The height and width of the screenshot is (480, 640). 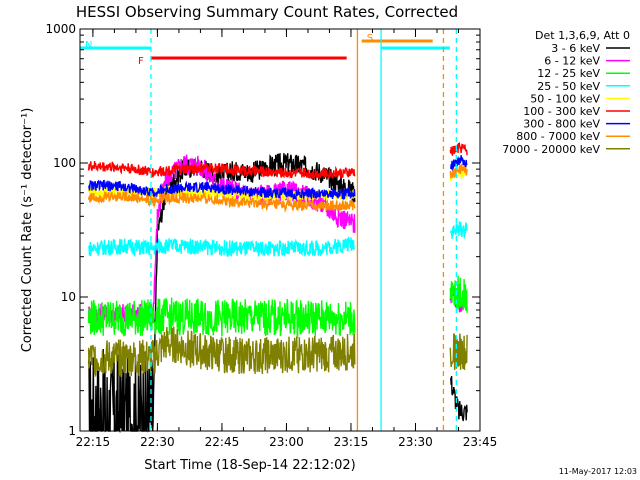 I want to click on flag-label-S: S, so click(x=370, y=38).